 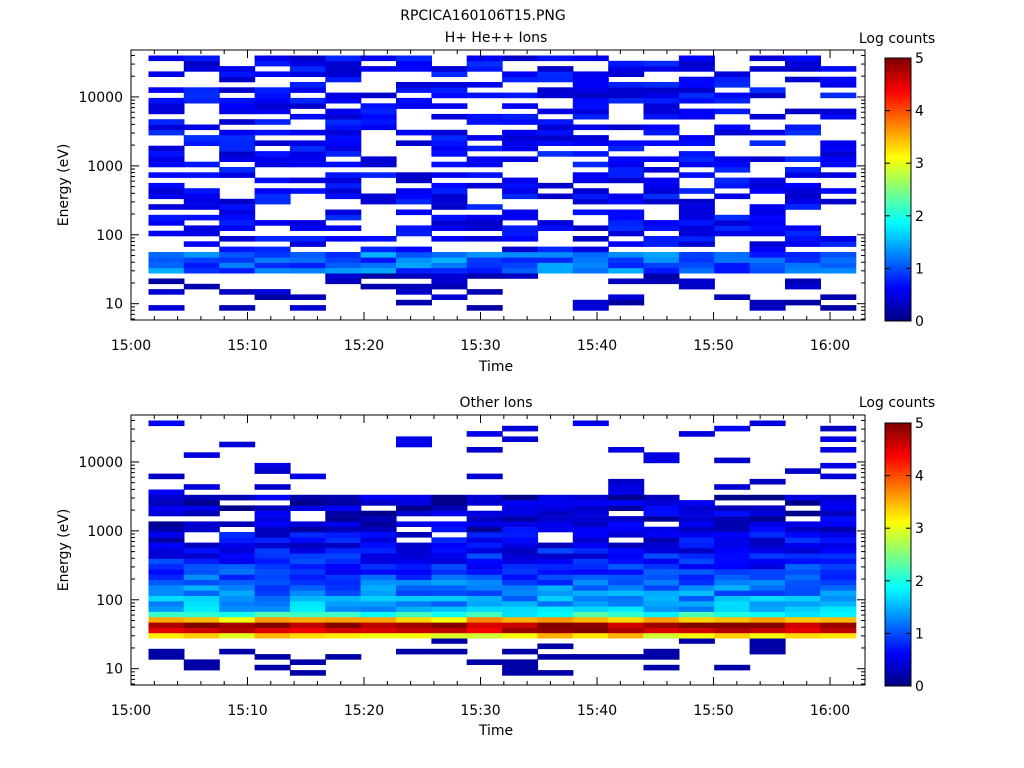 What do you see at coordinates (919, 112) in the screenshot?
I see `colorbar-tick-label: 4` at bounding box center [919, 112].